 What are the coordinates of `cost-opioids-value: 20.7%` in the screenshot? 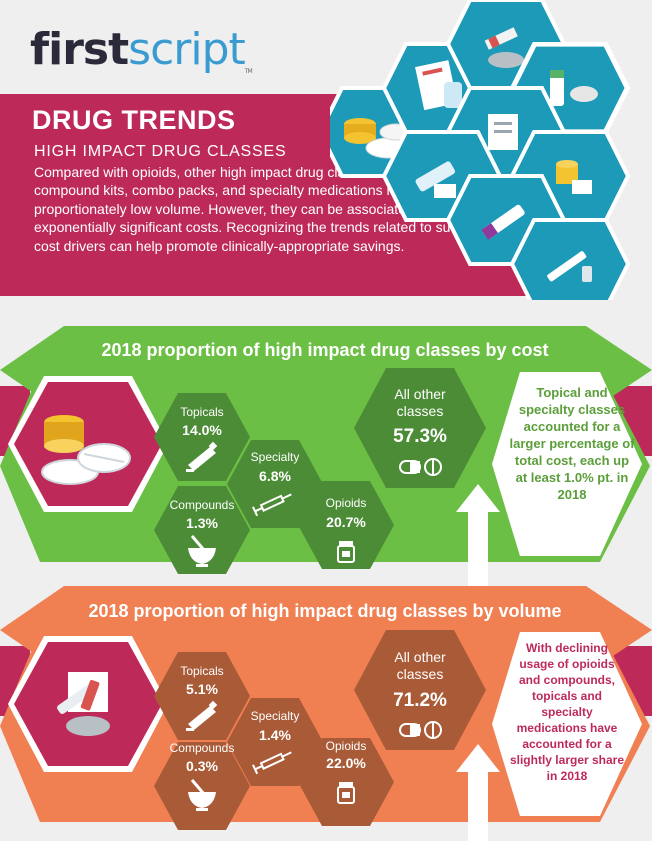 It's located at (346, 522).